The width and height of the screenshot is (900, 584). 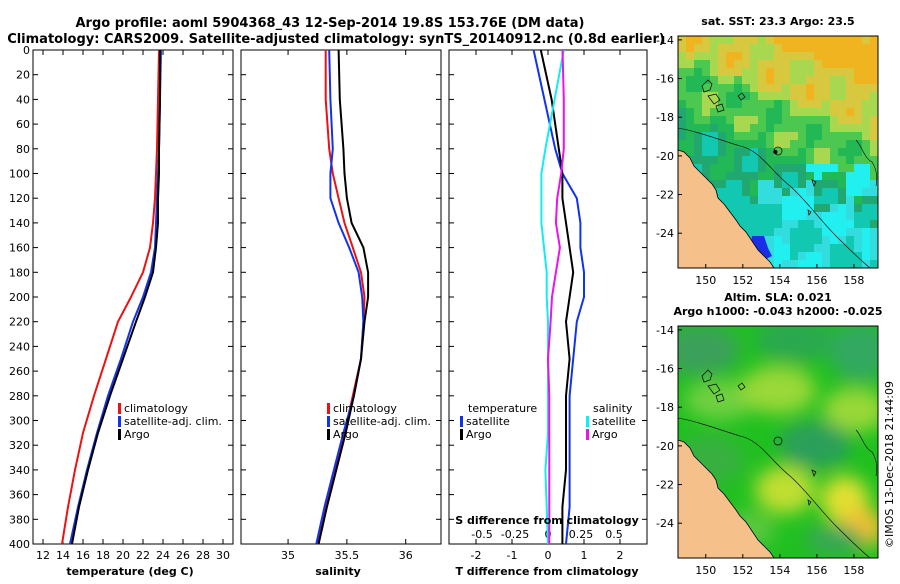 I want to click on legend-swatch-t-argo, so click(x=461, y=434).